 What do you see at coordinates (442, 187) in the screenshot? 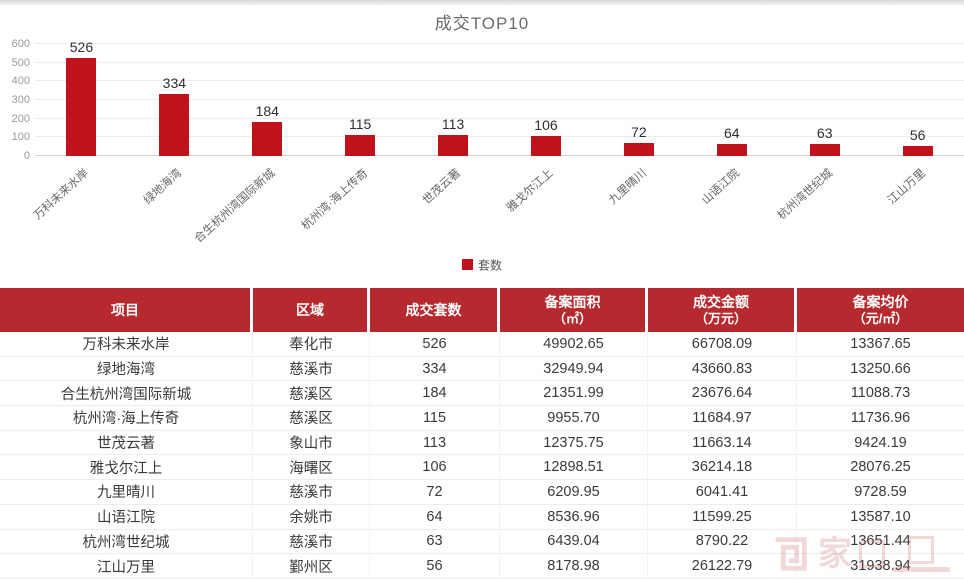
I see `x-axis-label: 世茂云著` at bounding box center [442, 187].